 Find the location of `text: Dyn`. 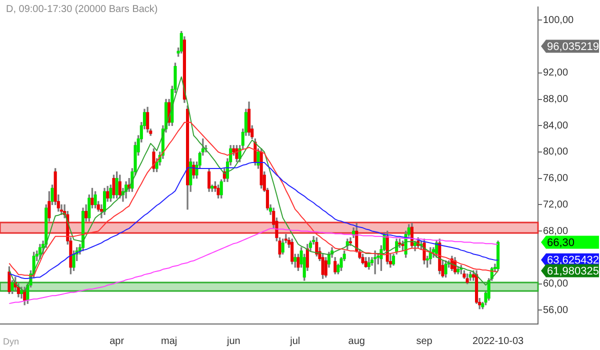

text: Dyn is located at coordinates (11, 341).